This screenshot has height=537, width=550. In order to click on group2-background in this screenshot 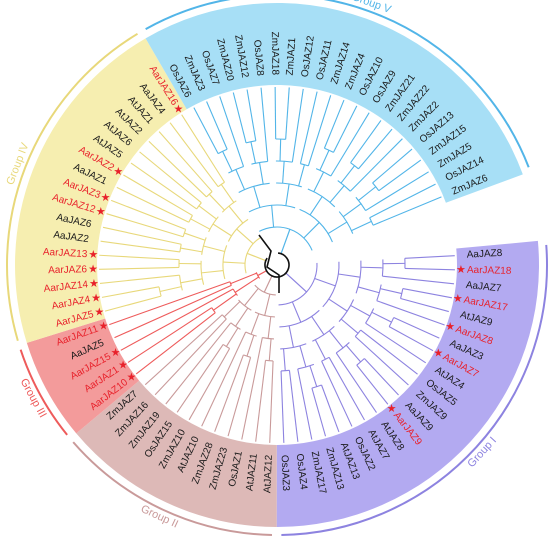, I will do `click(176, 453)`.